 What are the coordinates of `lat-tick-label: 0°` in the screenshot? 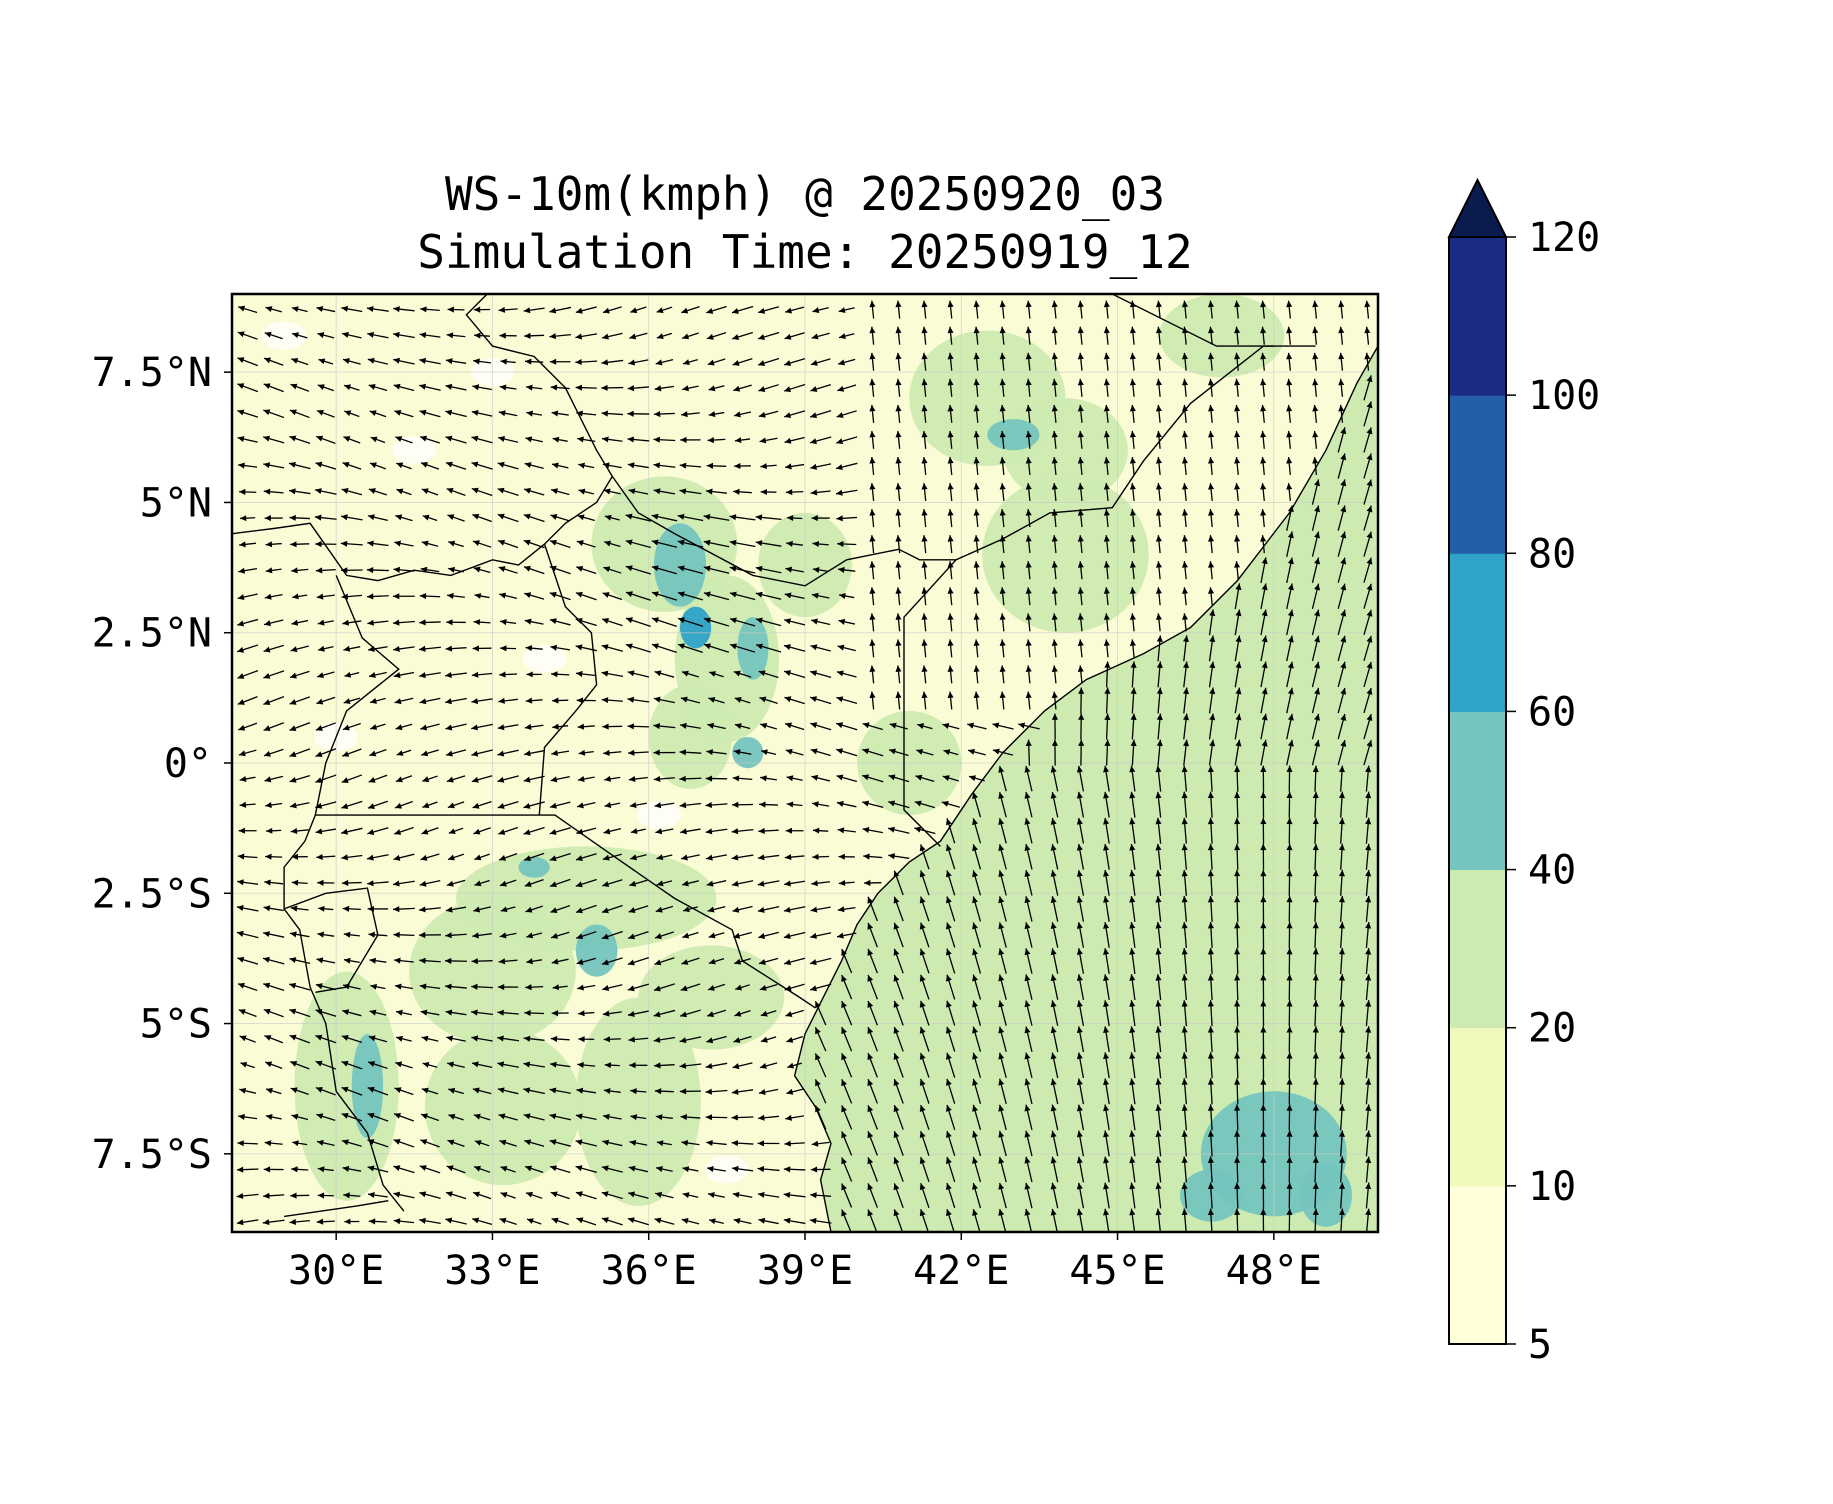 It's located at (188, 764).